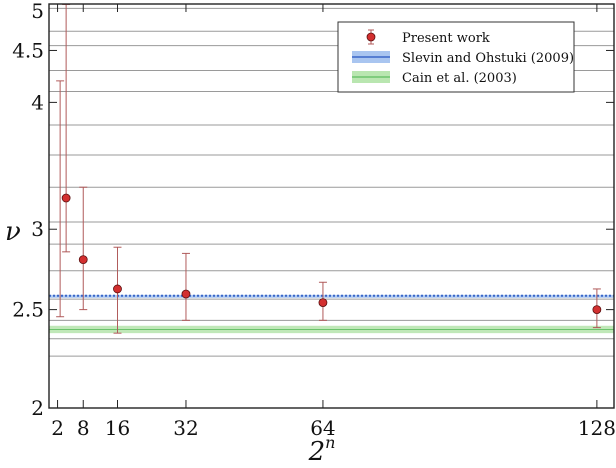 The height and width of the screenshot is (468, 616). I want to click on legend-label: Cain et al. (2003), so click(459, 78).